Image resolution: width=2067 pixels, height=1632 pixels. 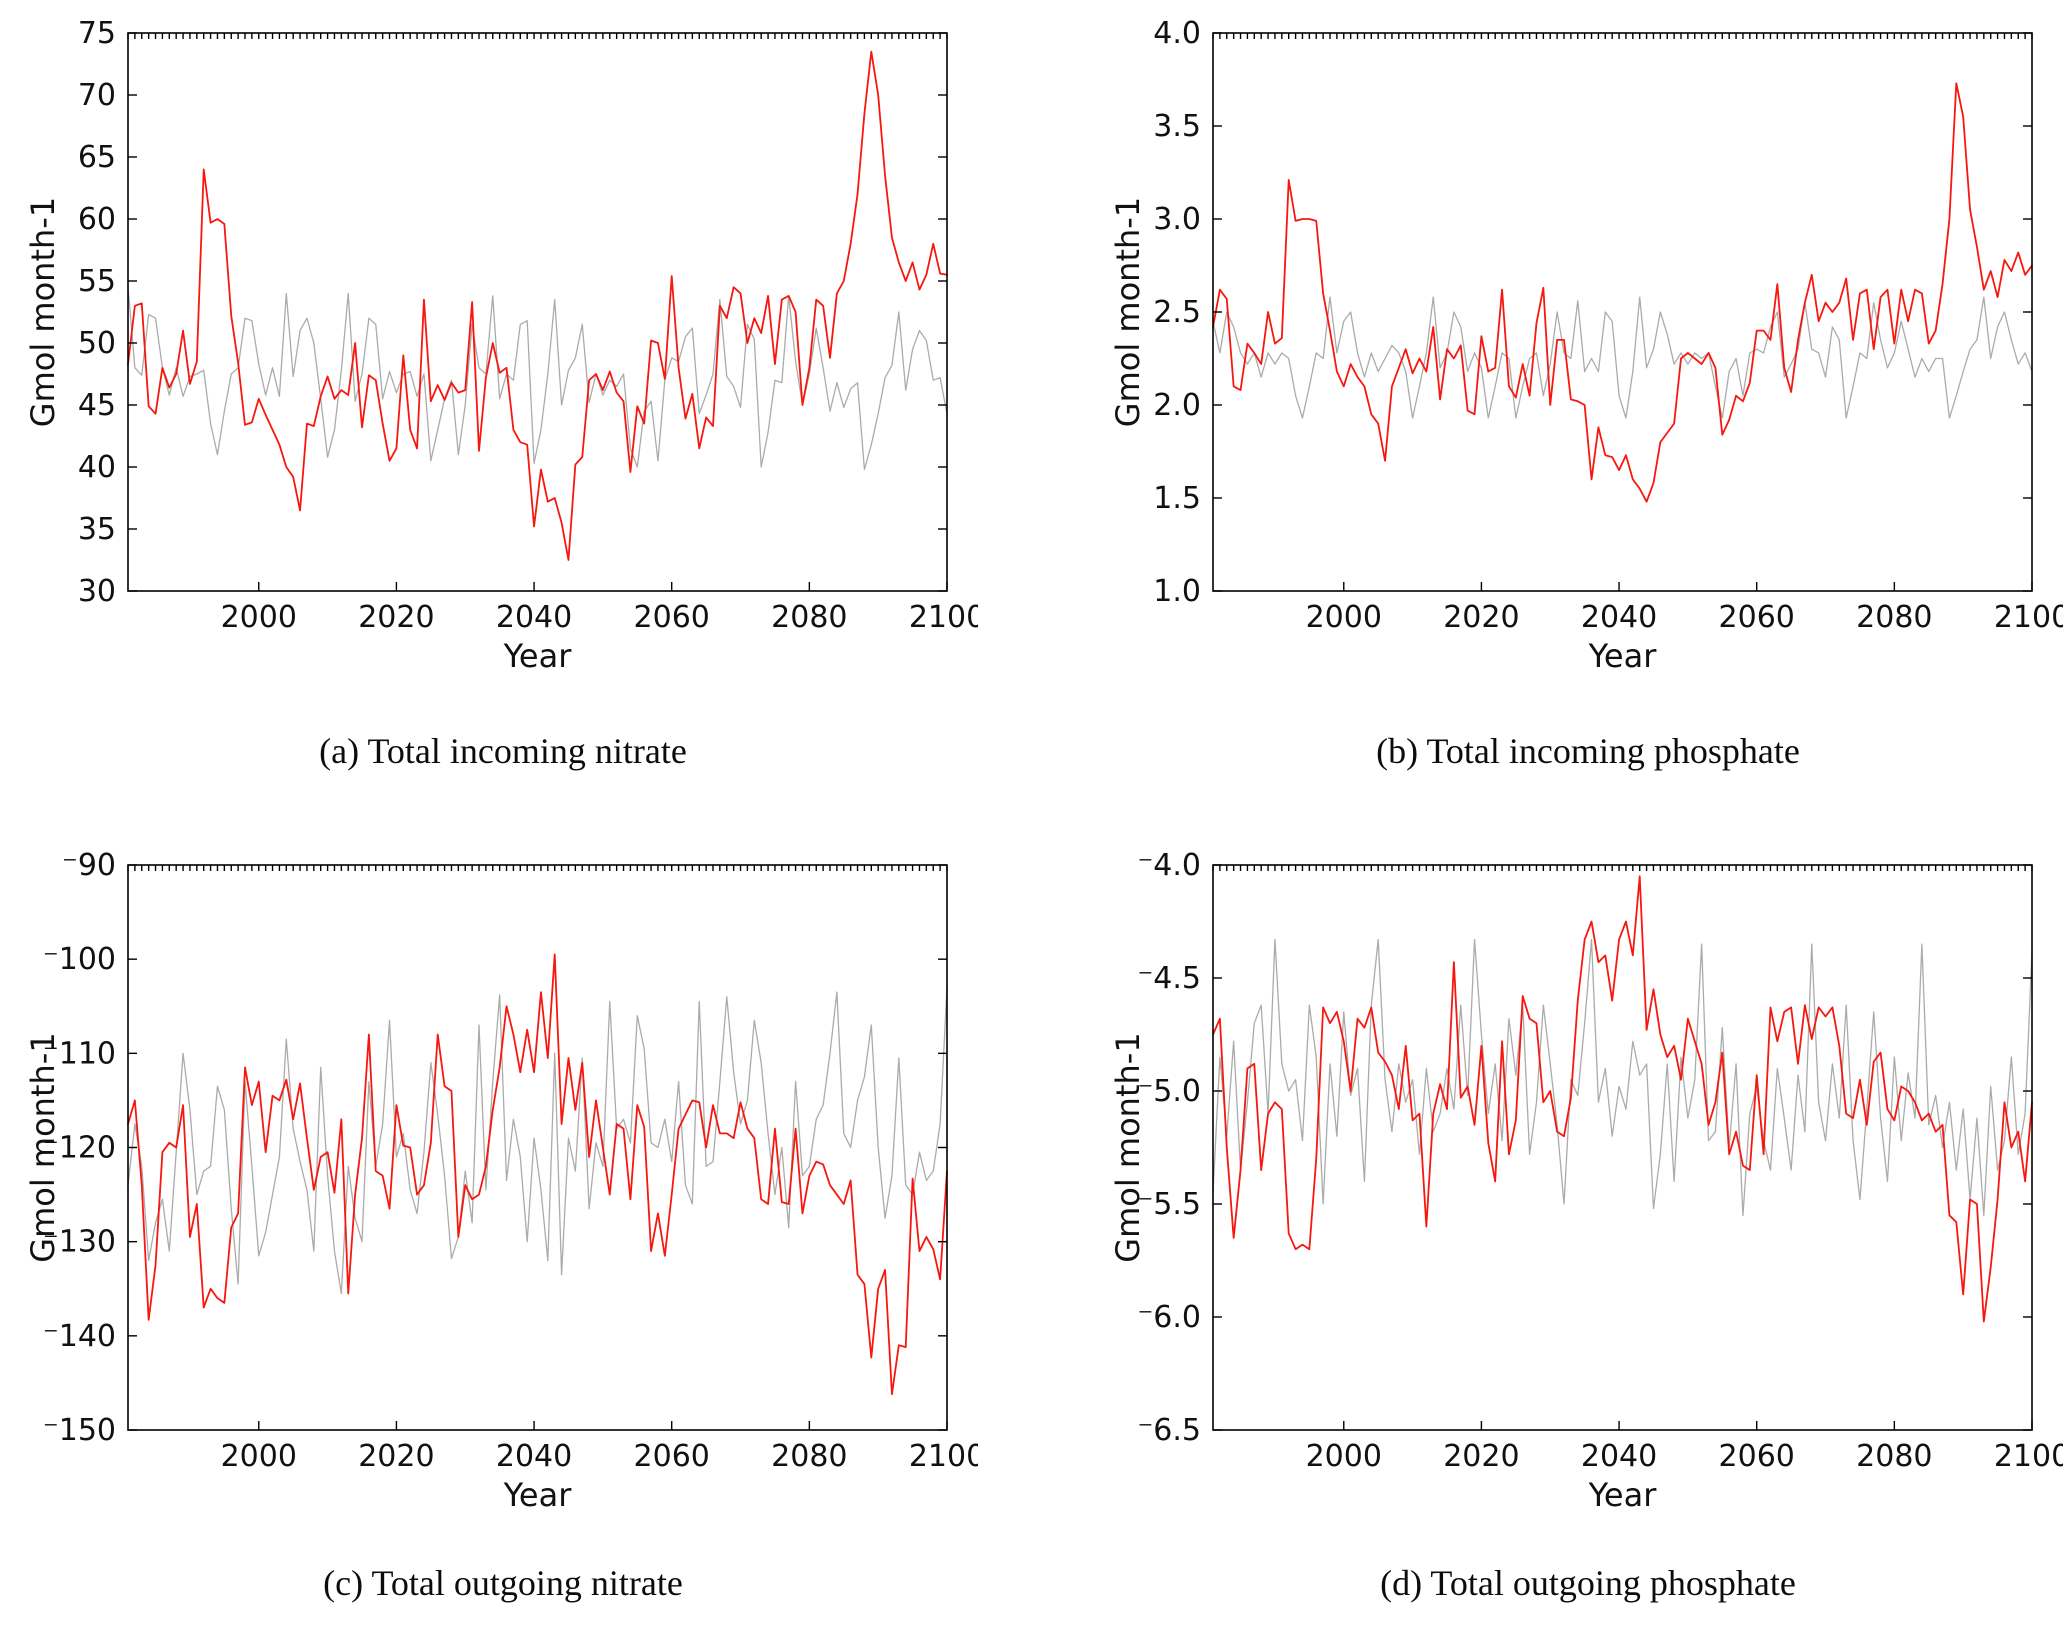 I want to click on y-tick-label: 75, so click(x=97, y=33).